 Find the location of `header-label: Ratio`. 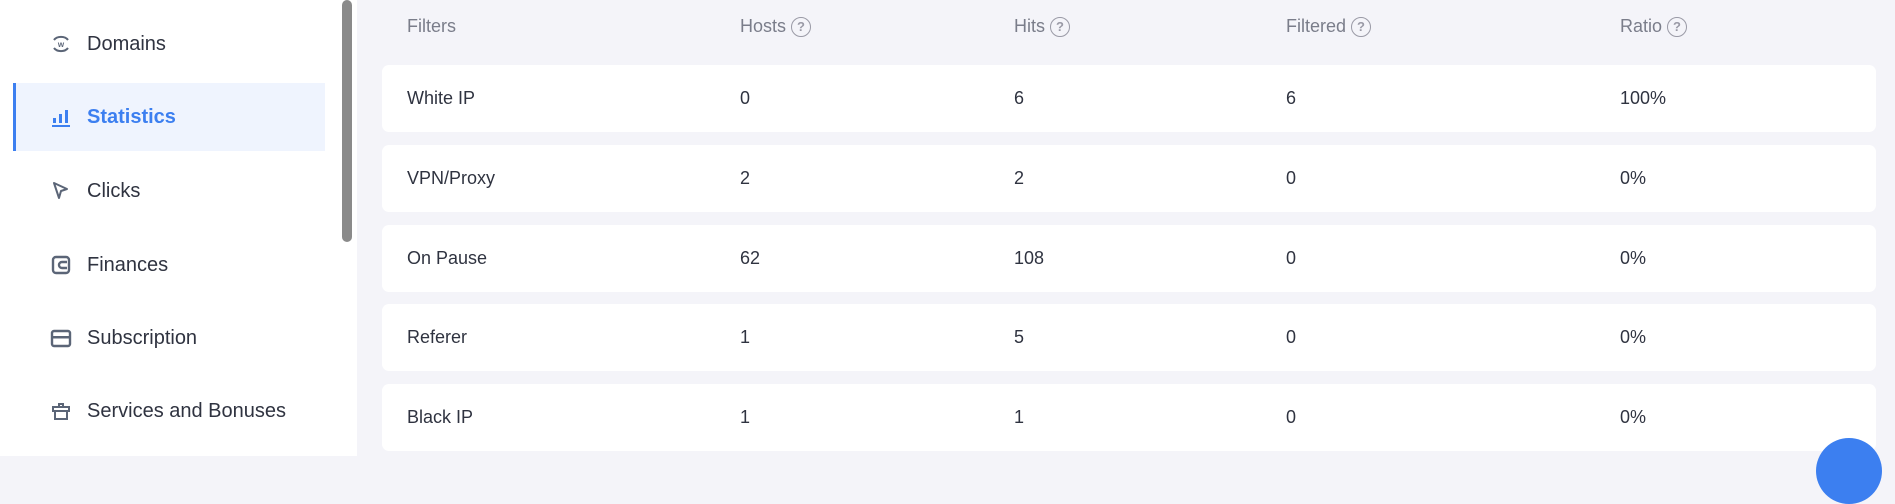

header-label: Ratio is located at coordinates (1641, 26).